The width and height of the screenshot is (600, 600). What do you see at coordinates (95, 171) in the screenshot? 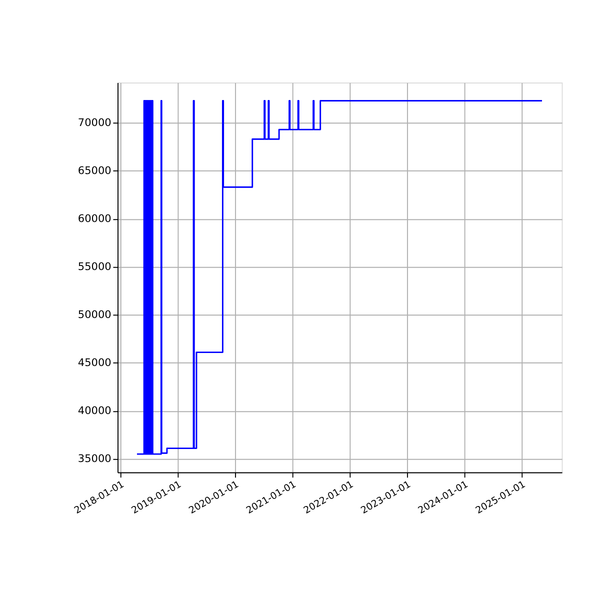
I see `y-tick-label: 65000` at bounding box center [95, 171].